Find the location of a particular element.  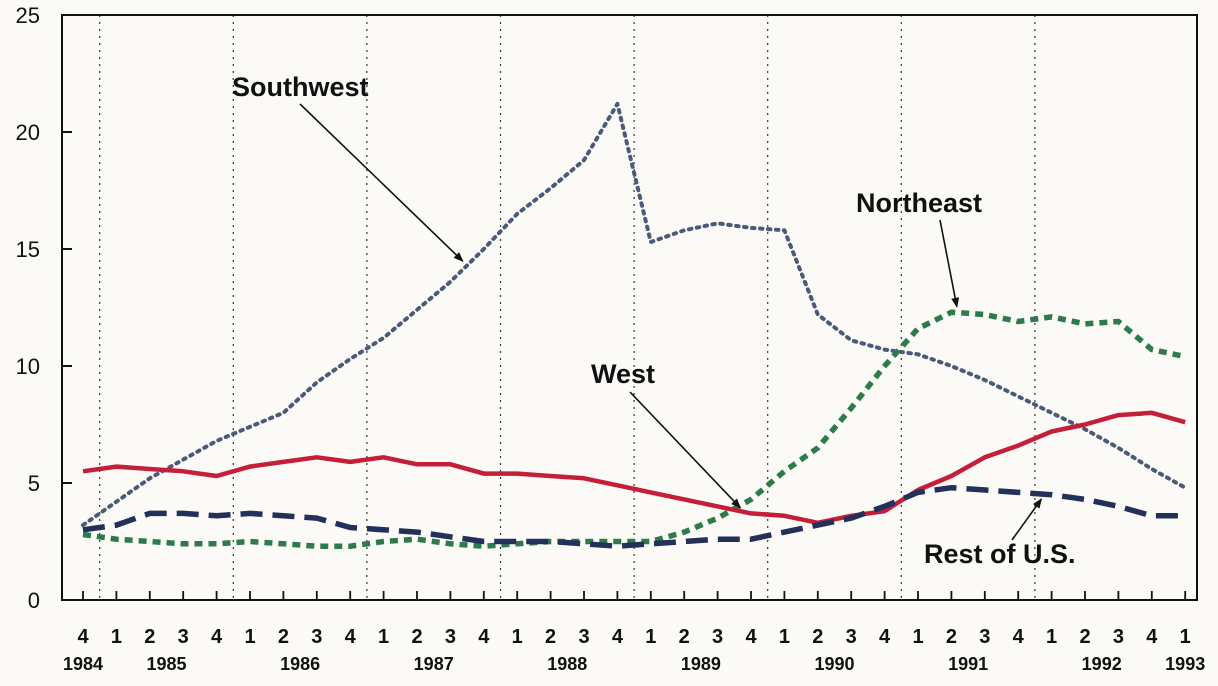

y-tick-label: 20 is located at coordinates (28, 132).